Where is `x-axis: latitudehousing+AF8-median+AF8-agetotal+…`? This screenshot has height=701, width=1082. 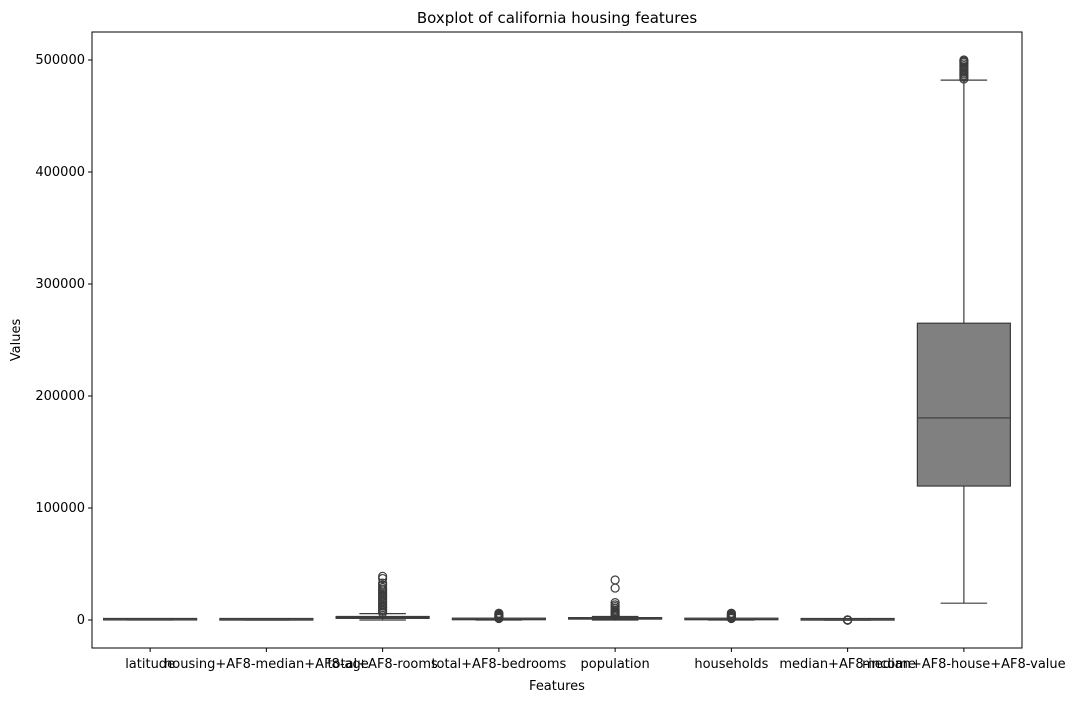 x-axis: latitudehousing+AF8-median+AF8-agetotal+… is located at coordinates (595, 660).